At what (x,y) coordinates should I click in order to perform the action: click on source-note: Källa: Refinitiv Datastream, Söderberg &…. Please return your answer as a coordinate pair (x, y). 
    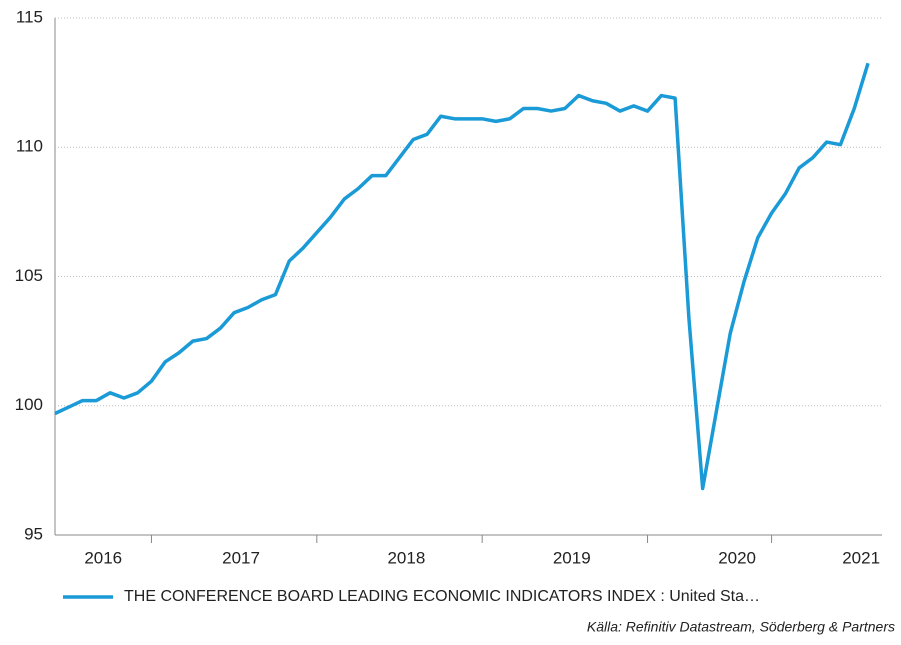
    Looking at the image, I should click on (741, 627).